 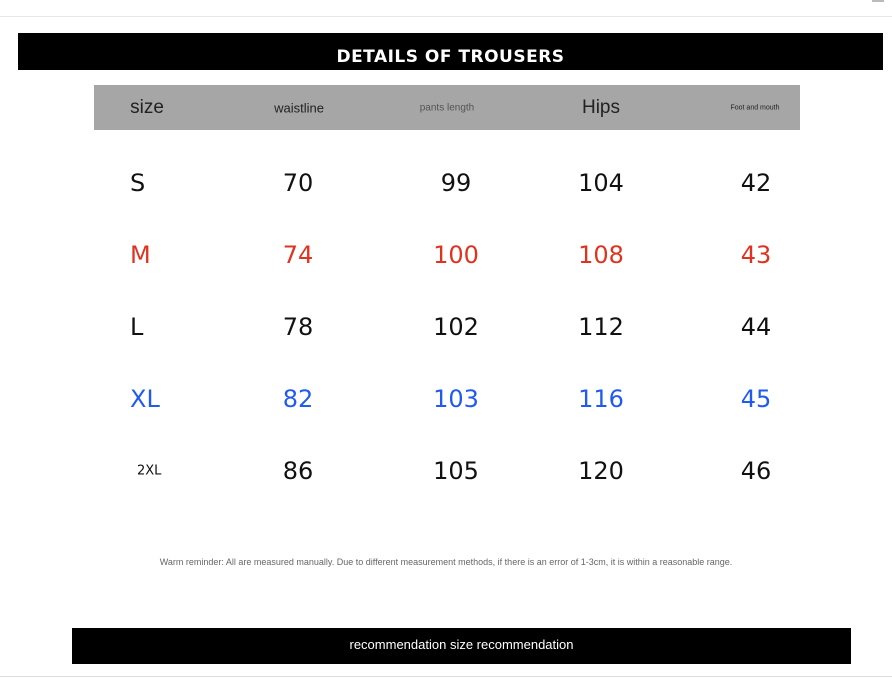 What do you see at coordinates (147, 107) in the screenshot?
I see `header-size: size` at bounding box center [147, 107].